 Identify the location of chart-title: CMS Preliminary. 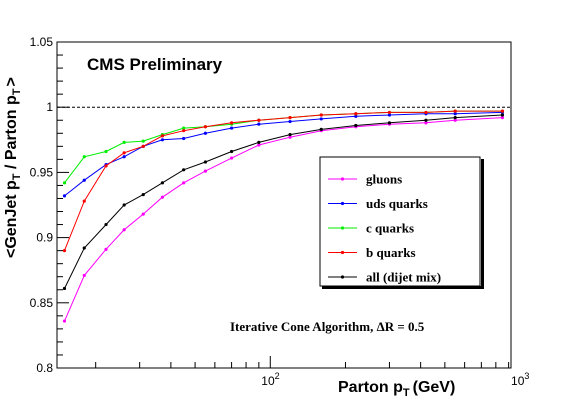
(155, 64).